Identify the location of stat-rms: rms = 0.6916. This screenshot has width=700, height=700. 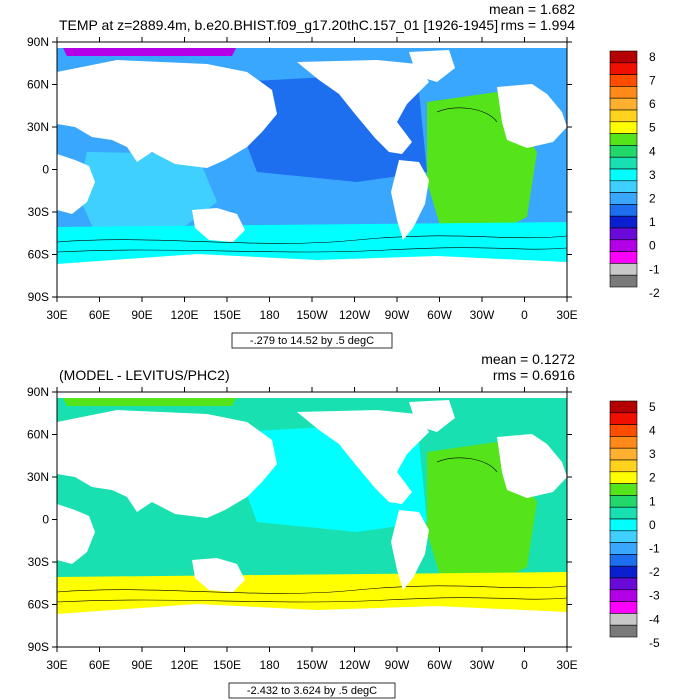
(534, 375).